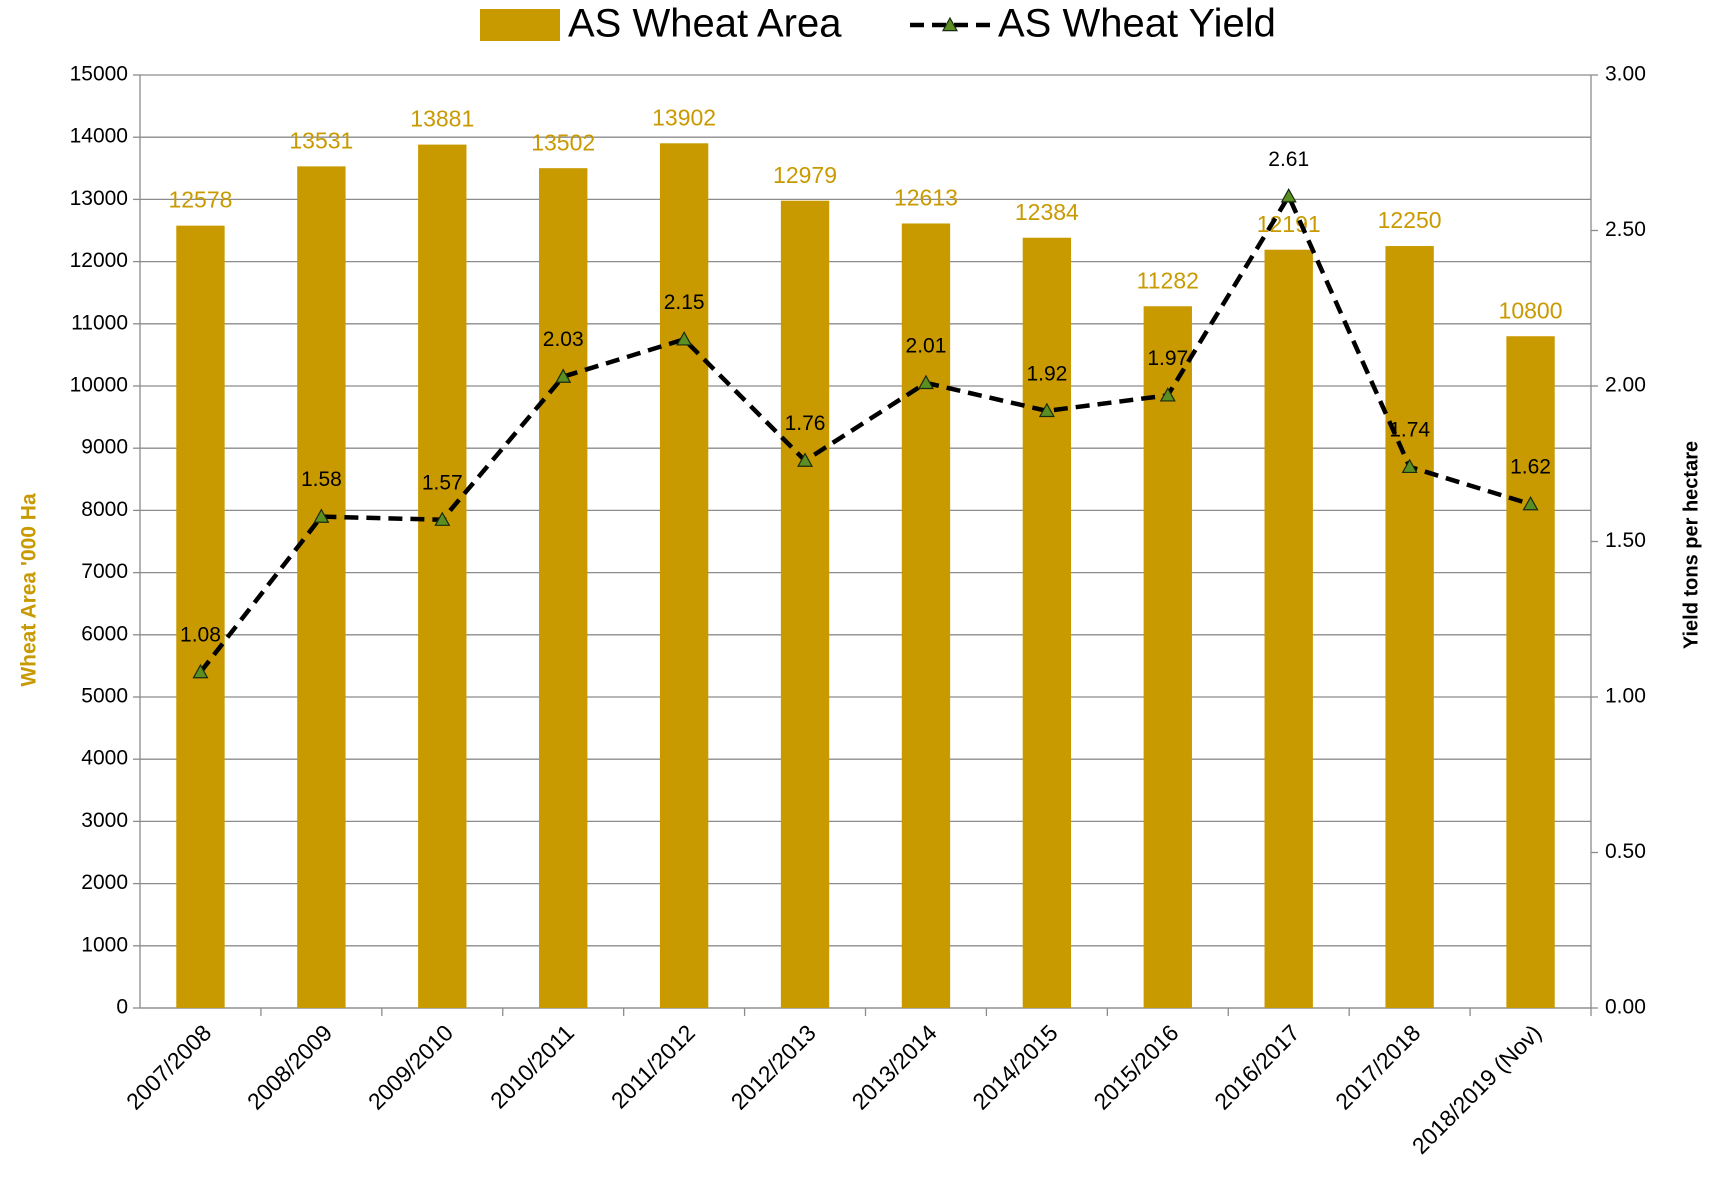 This screenshot has width=1714, height=1200. I want to click on bar-value-label: 12250, so click(1410, 220).